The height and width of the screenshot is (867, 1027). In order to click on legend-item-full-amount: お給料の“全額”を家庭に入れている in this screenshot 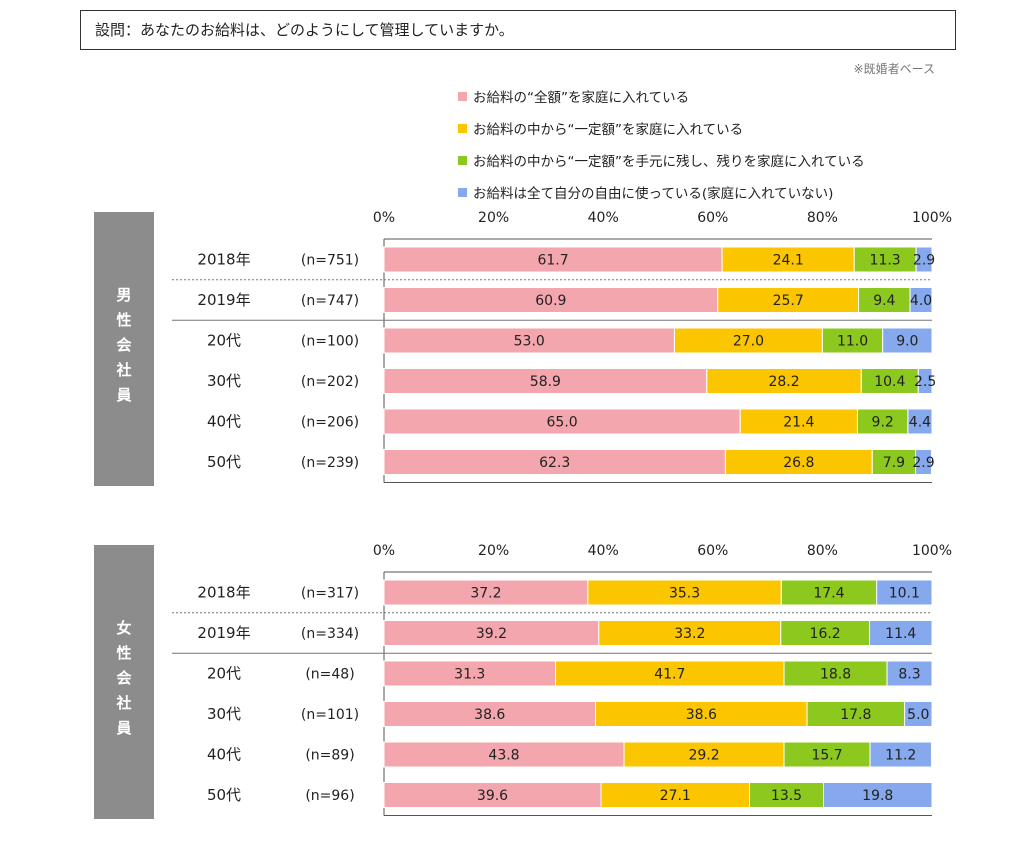, I will do `click(661, 96)`.